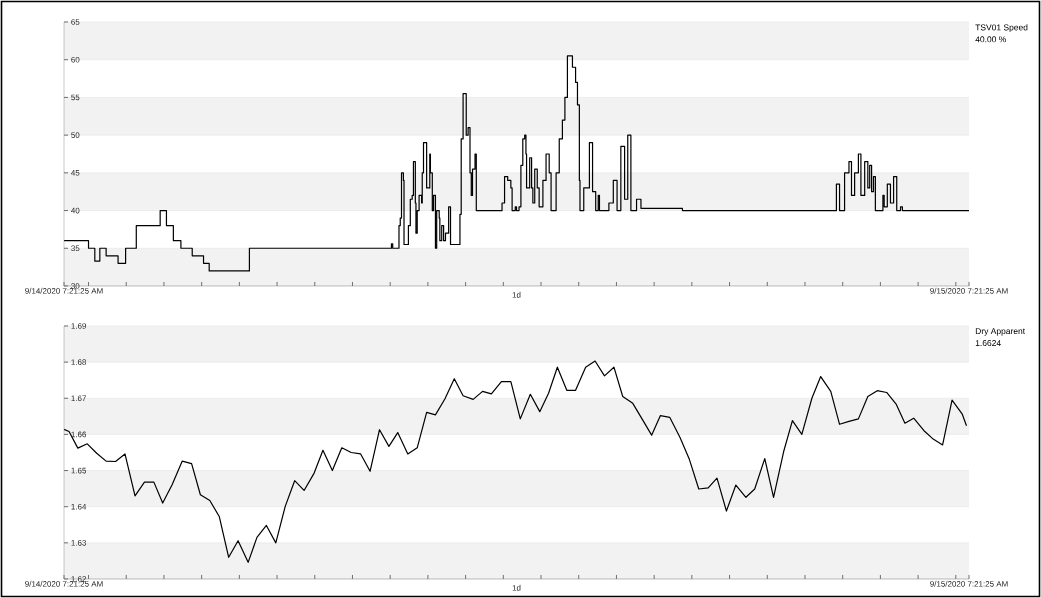 The image size is (1041, 598). Describe the element at coordinates (988, 343) in the screenshot. I see `text: 1.6624` at that location.